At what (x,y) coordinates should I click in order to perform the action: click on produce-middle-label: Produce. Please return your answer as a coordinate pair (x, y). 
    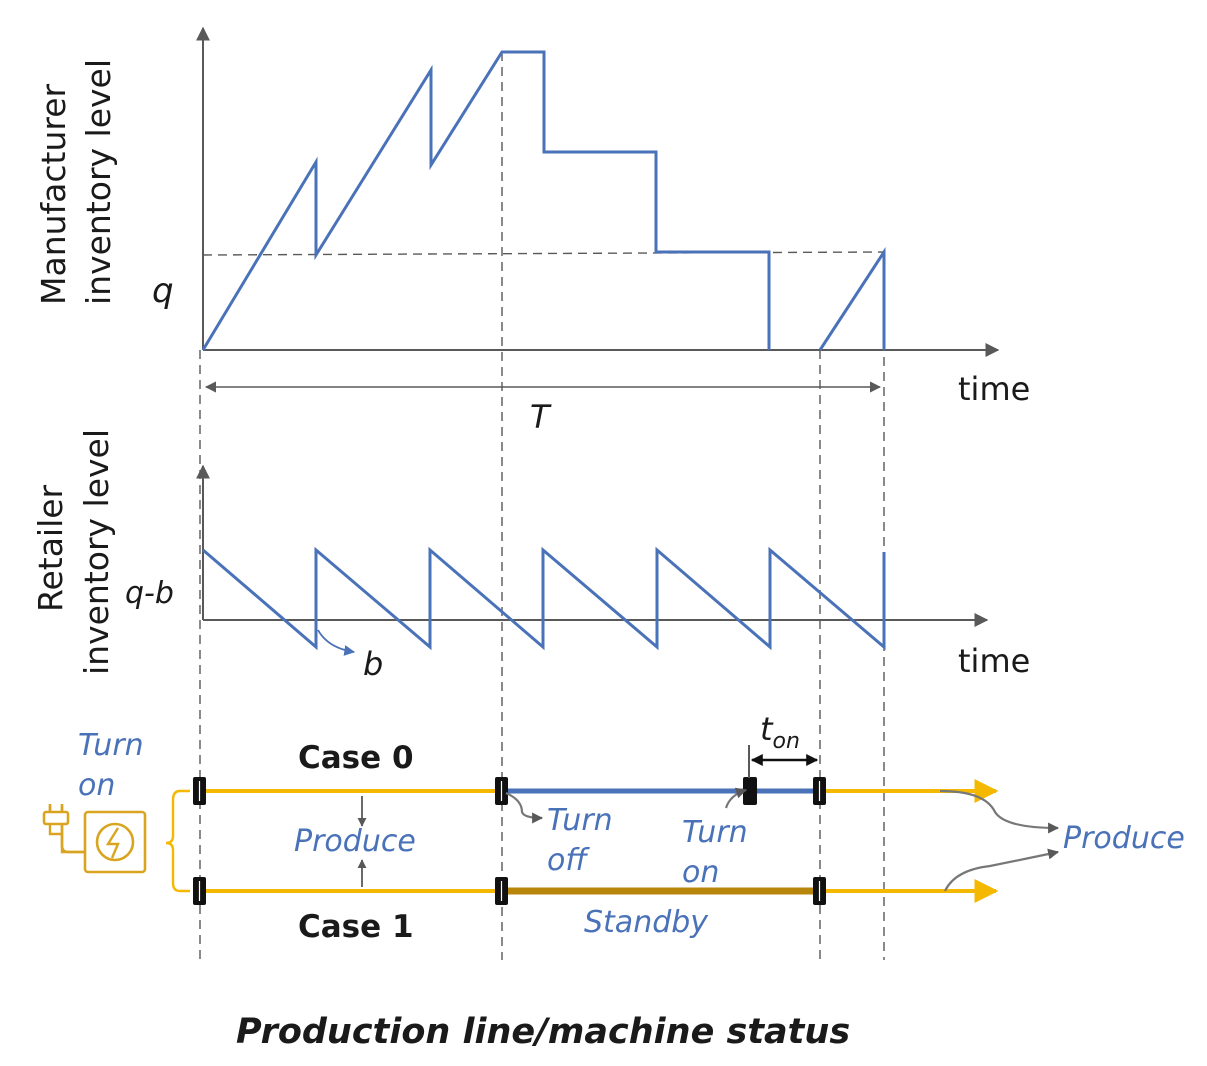
    Looking at the image, I should click on (355, 841).